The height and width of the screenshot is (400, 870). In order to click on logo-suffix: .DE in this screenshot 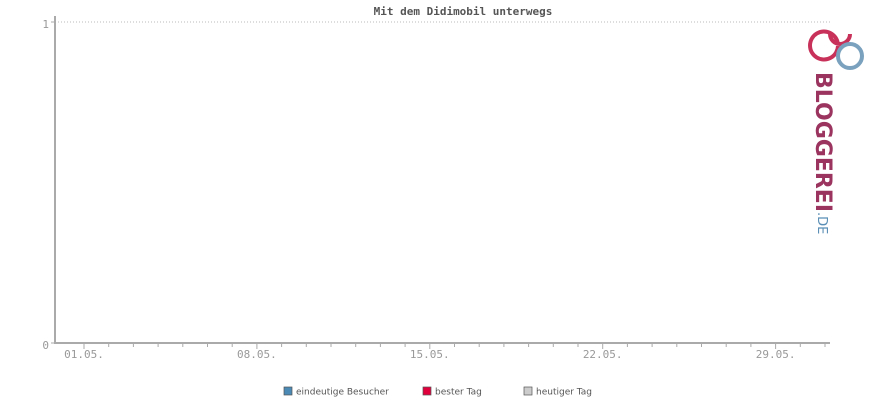, I will do `click(822, 223)`.